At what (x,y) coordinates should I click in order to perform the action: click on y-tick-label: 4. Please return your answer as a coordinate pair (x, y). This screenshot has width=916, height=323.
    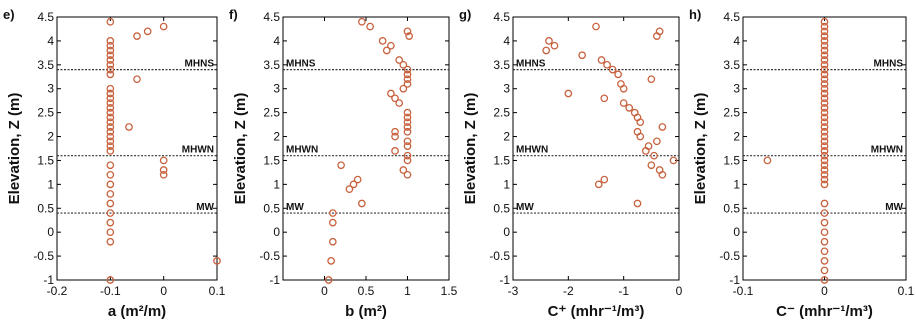
    Looking at the image, I should click on (276, 41).